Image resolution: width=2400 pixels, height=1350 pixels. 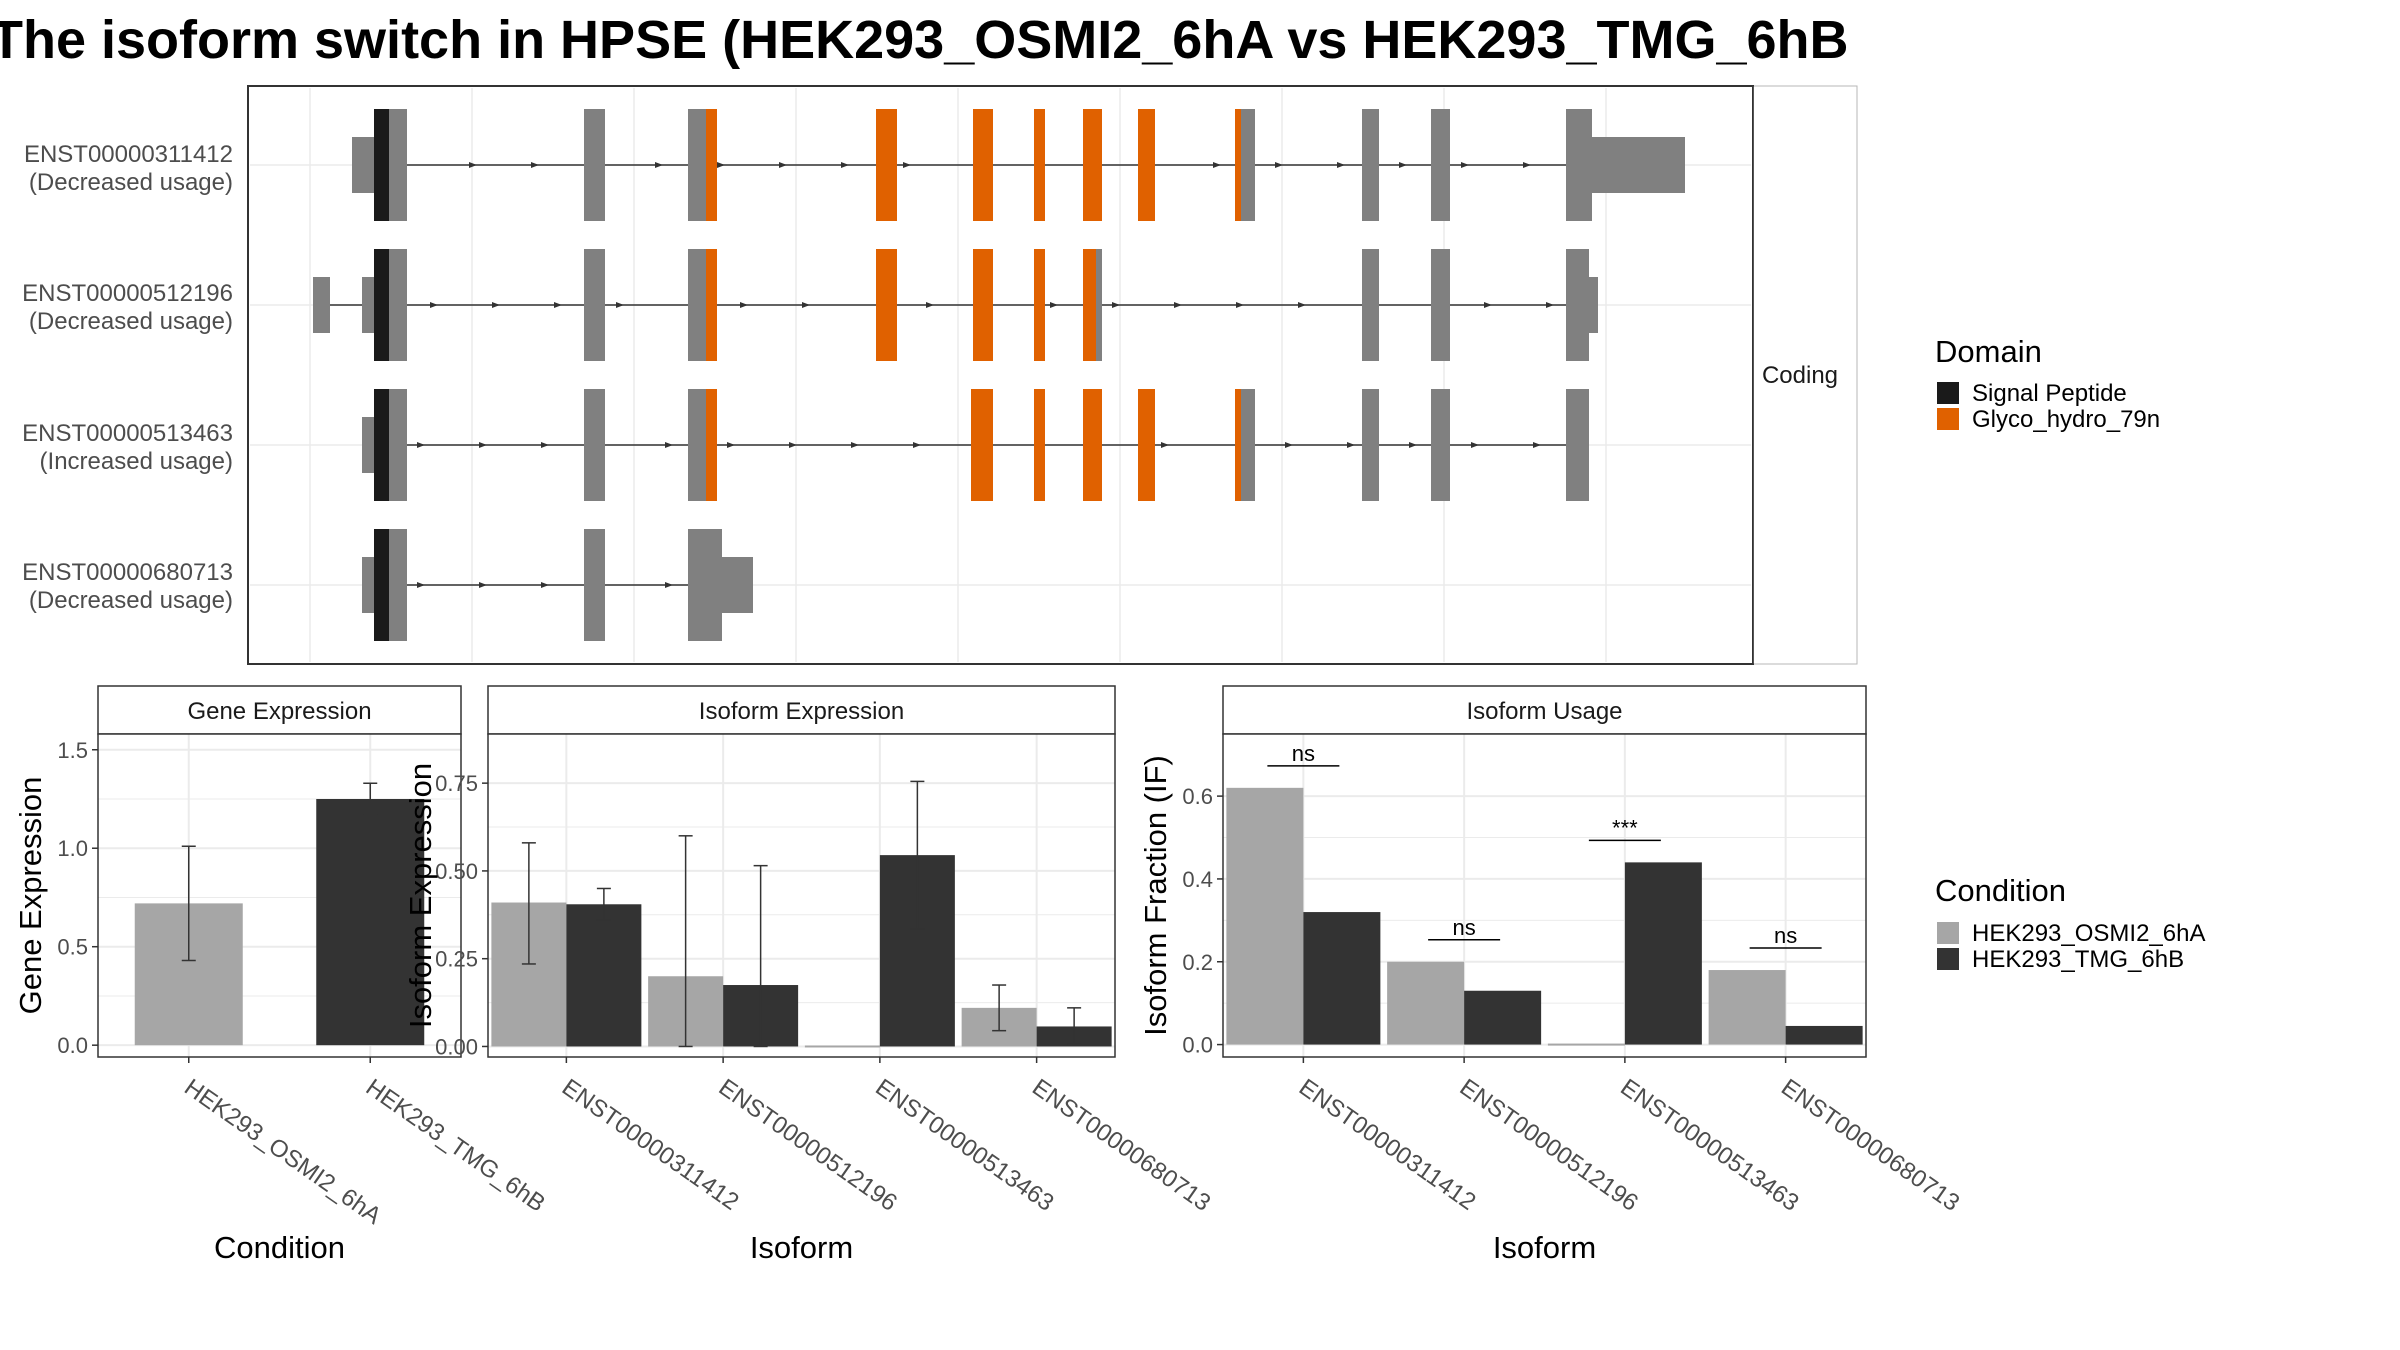 What do you see at coordinates (1197, 962) in the screenshot?
I see `y-tick-label: 0.2` at bounding box center [1197, 962].